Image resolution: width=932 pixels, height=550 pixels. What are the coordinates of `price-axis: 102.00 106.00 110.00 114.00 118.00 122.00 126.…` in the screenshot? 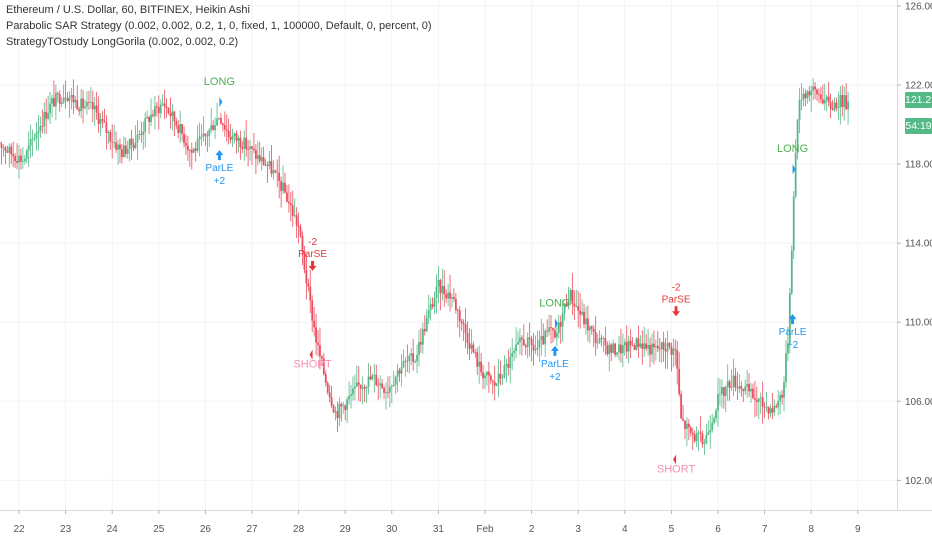 It's located at (914, 275).